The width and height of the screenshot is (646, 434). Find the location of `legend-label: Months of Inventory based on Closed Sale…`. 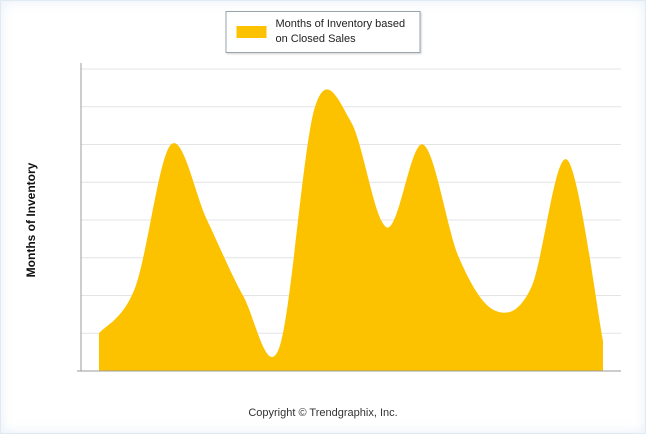

legend-label: Months of Inventory based on Closed Sale… is located at coordinates (340, 31).